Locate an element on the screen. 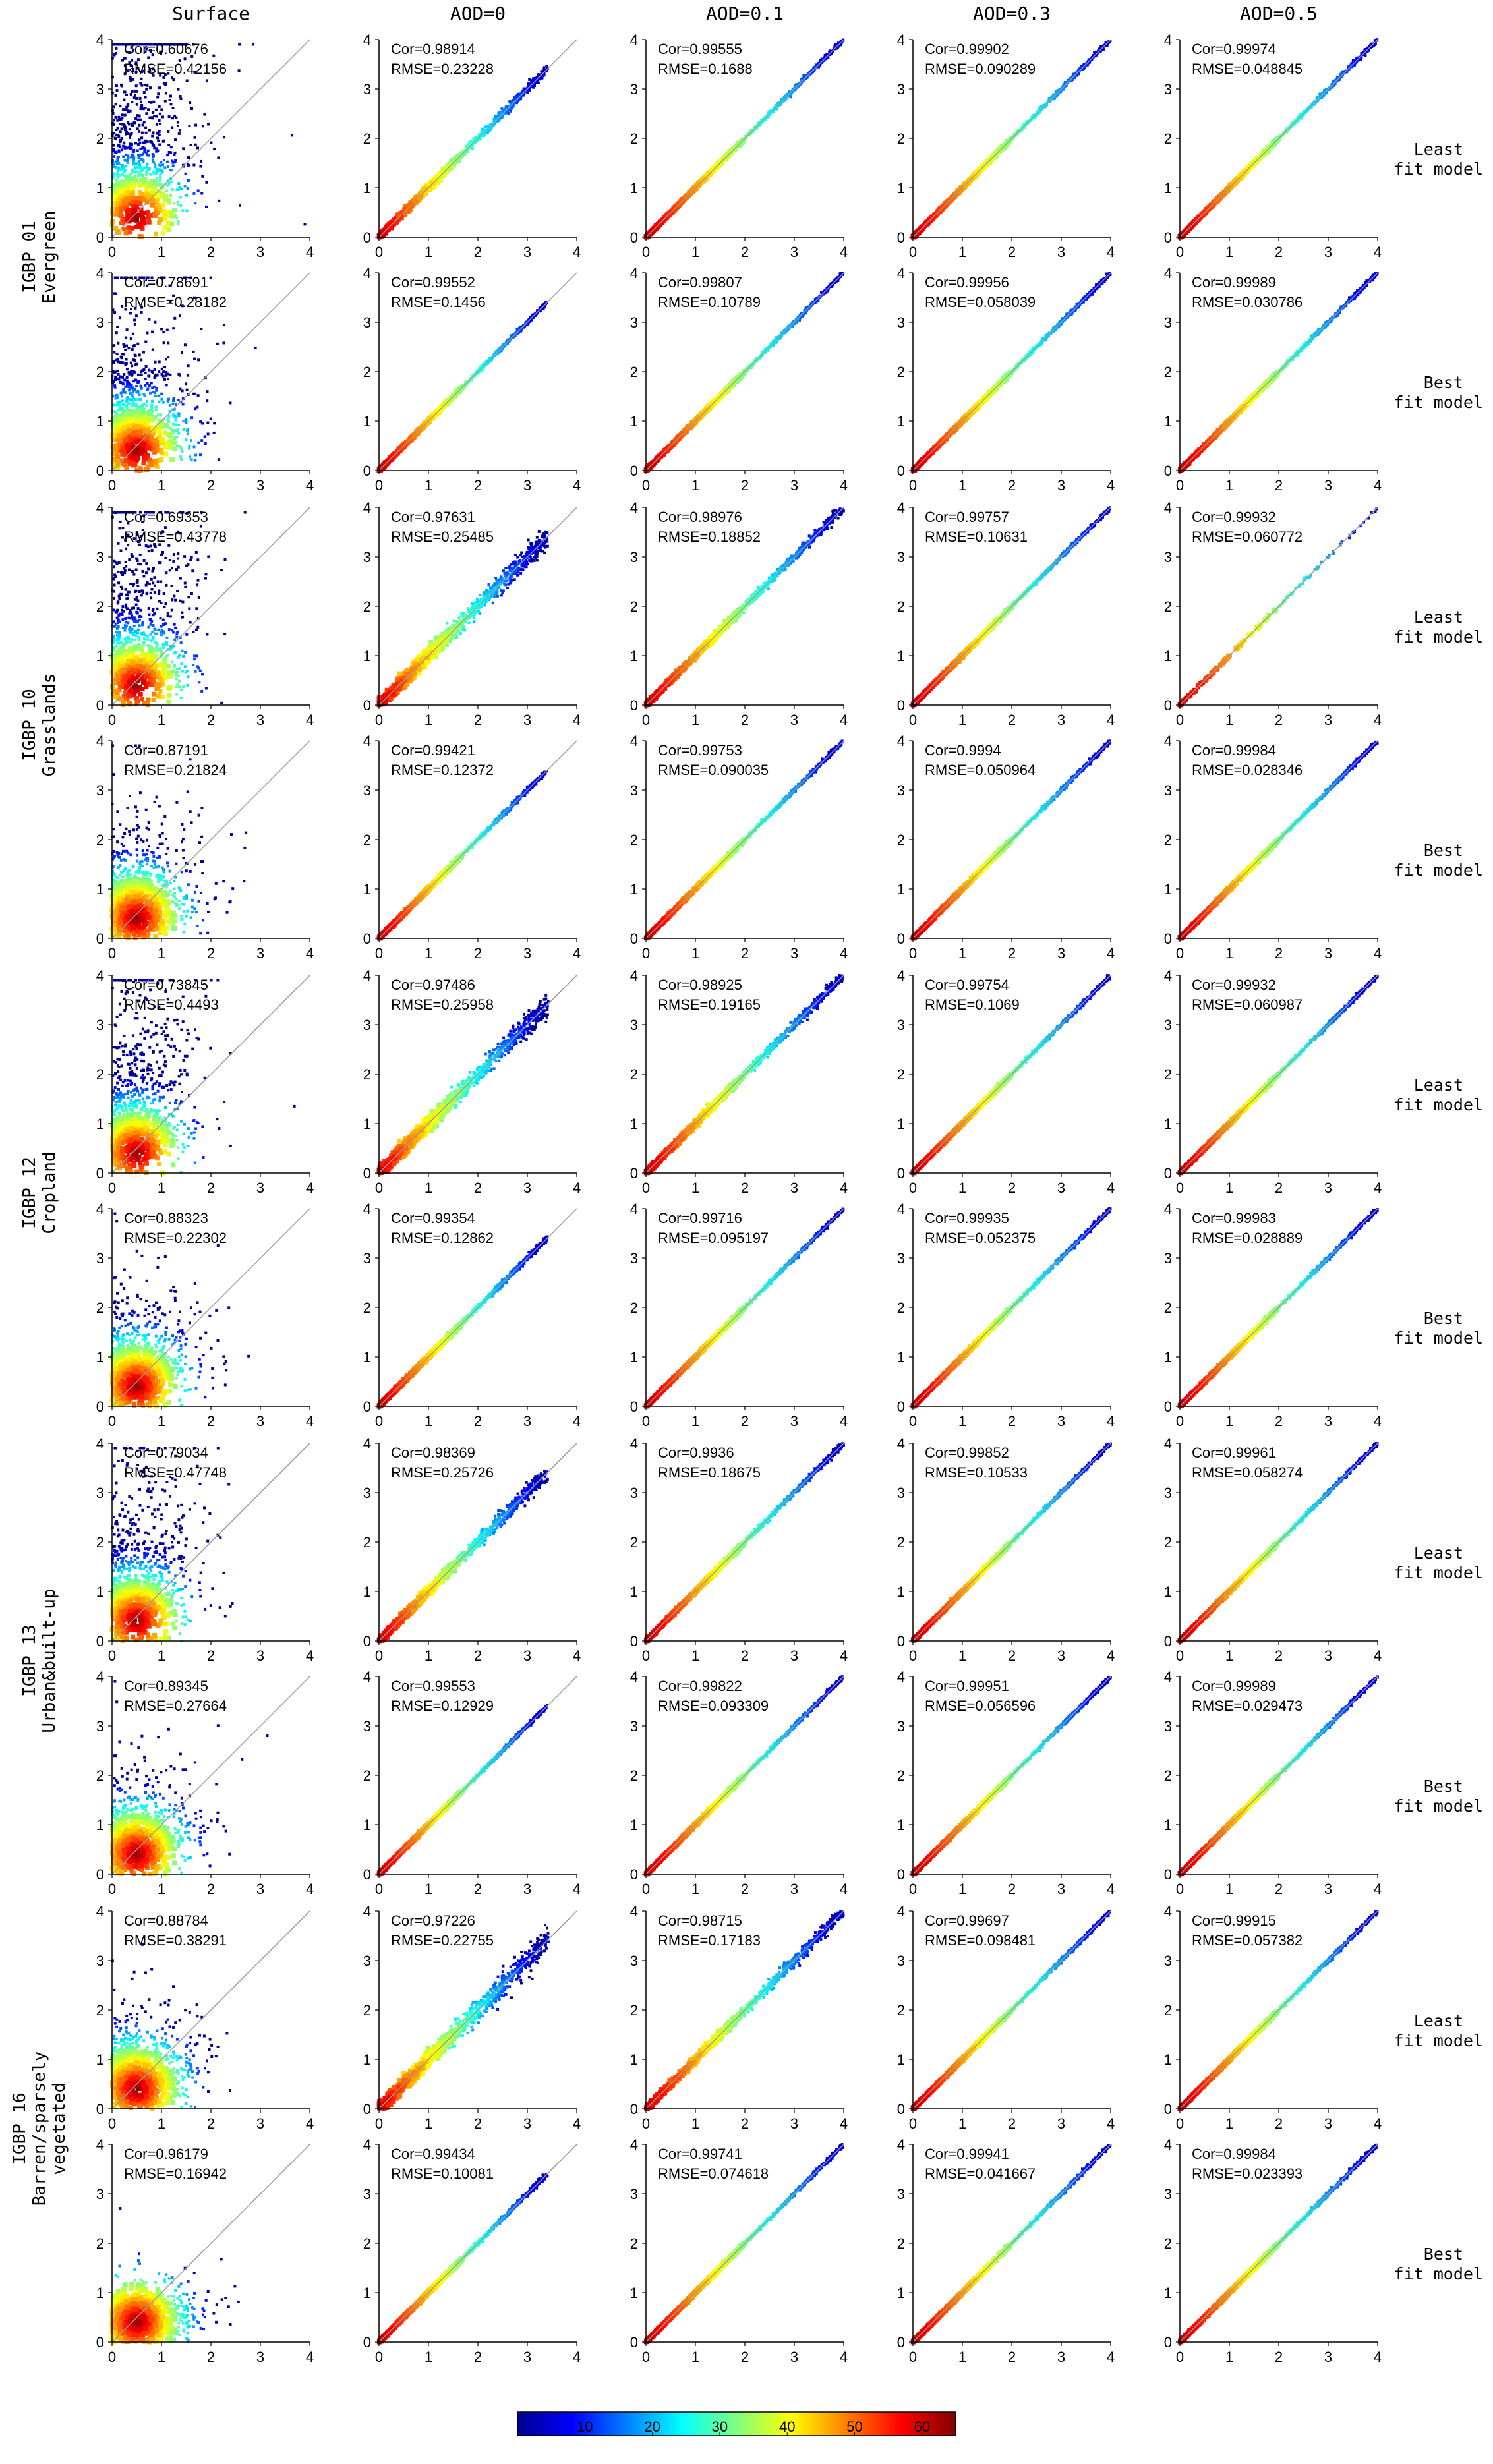 Image resolution: width=1493 pixels, height=2464 pixels. cor-label: Cor=0.99807 is located at coordinates (700, 282).